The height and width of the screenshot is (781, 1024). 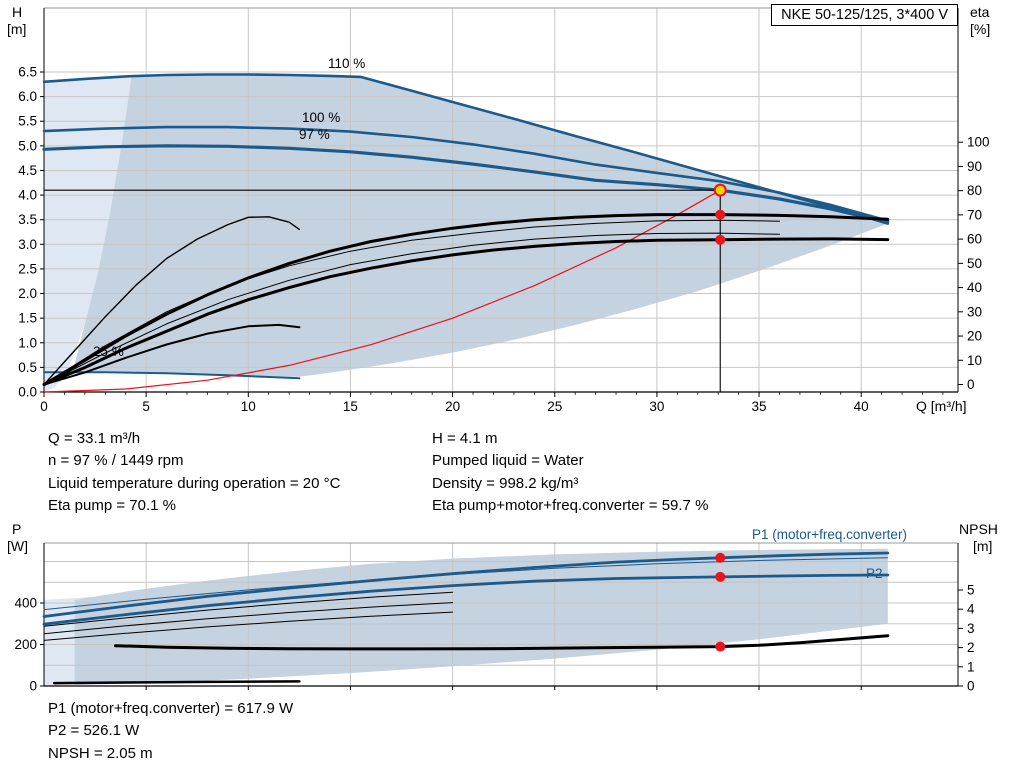 What do you see at coordinates (983, 546) in the screenshot?
I see `bottom-right-axis-unit: [m]` at bounding box center [983, 546].